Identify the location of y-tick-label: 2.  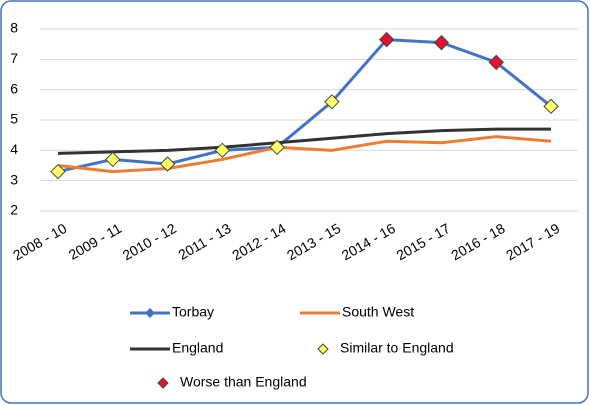
(14, 210).